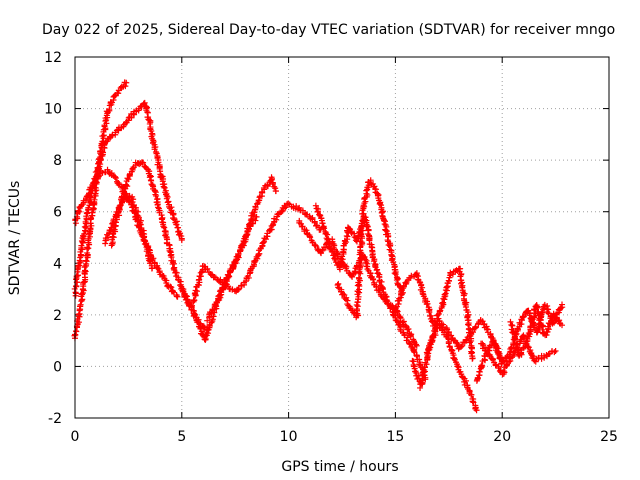  I want to click on x-tick-label: 20, so click(502, 437).